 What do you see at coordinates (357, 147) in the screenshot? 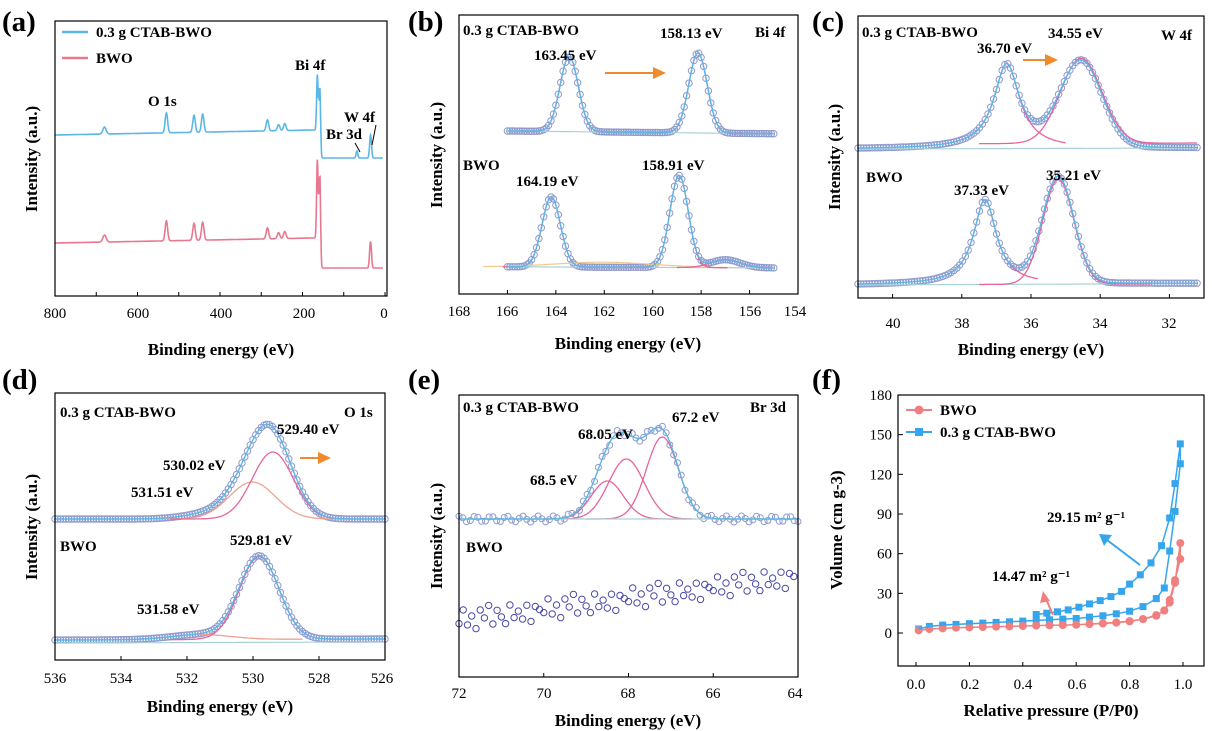
I see `br3d-pointer` at bounding box center [357, 147].